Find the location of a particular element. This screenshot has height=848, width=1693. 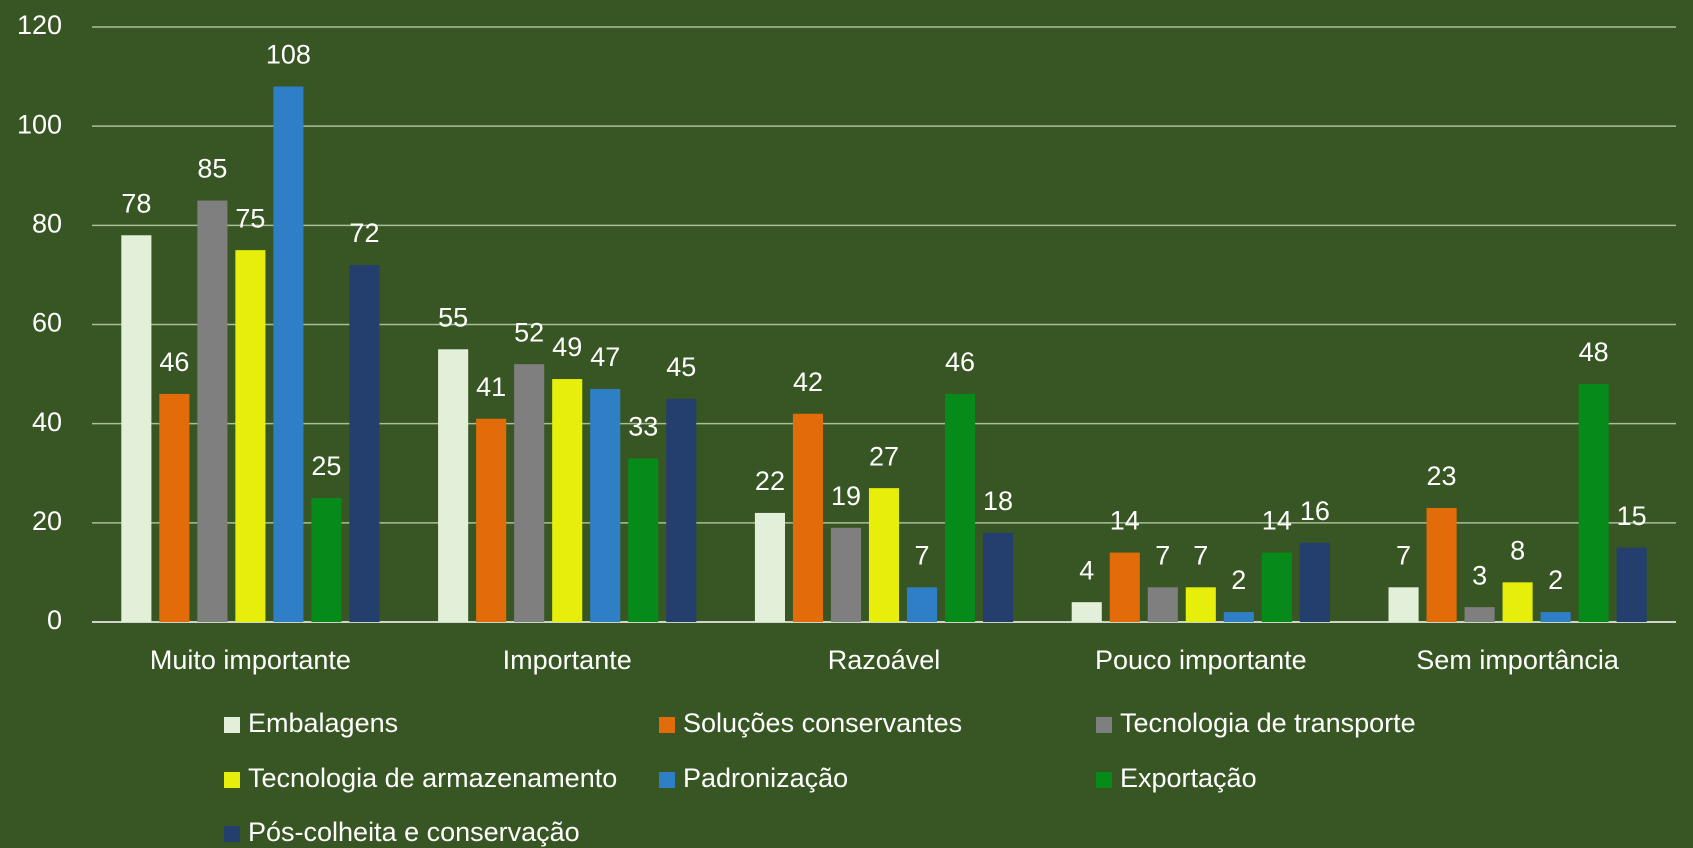

value-label: 33 is located at coordinates (643, 427).